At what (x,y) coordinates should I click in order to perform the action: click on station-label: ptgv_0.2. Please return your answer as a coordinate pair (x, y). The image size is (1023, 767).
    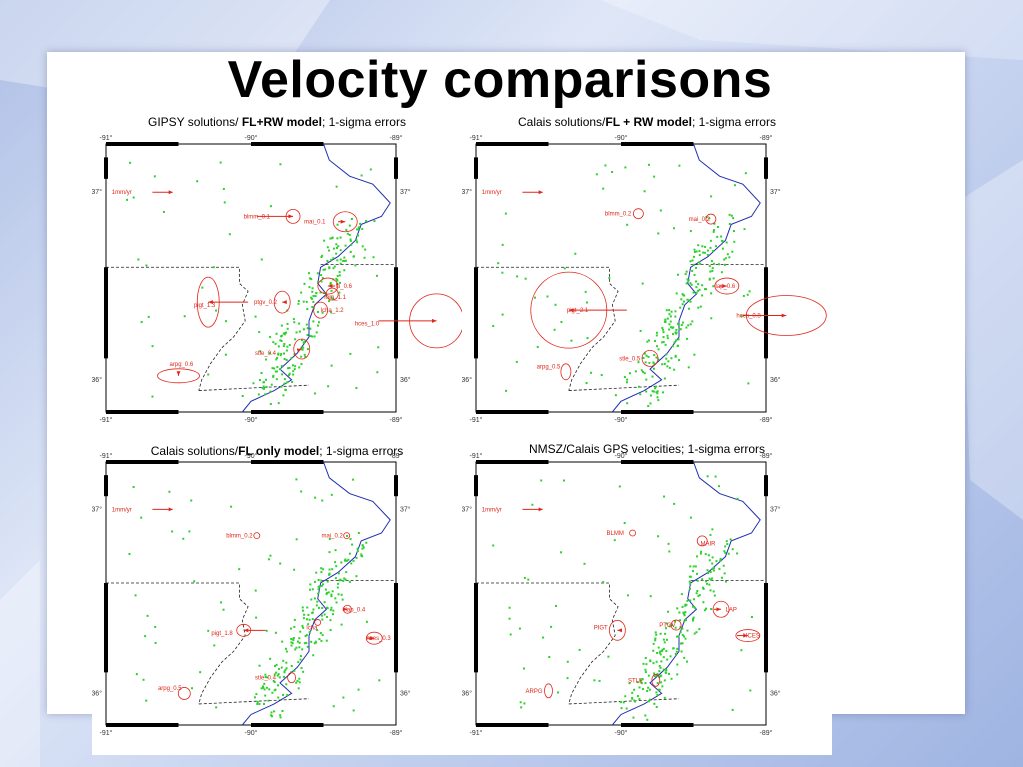
    Looking at the image, I should click on (266, 303).